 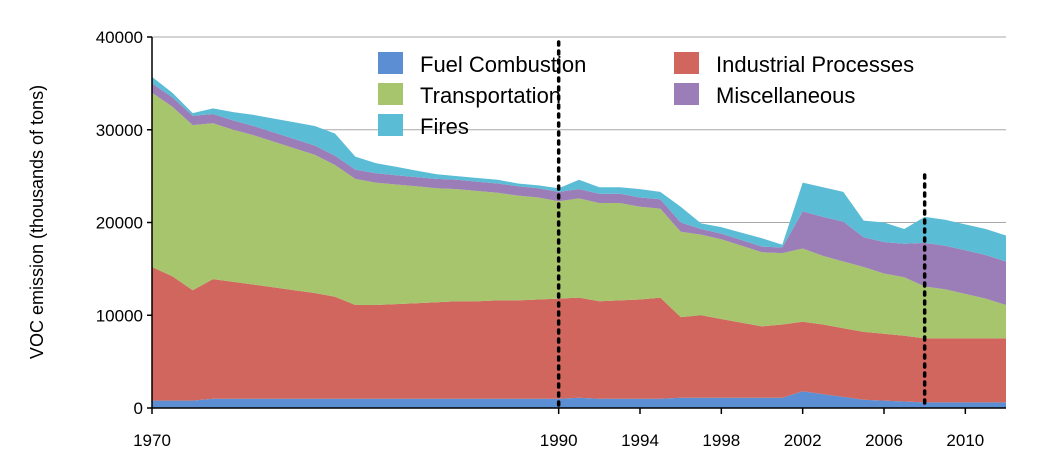 I want to click on x-tick-label: 2006, so click(x=884, y=440).